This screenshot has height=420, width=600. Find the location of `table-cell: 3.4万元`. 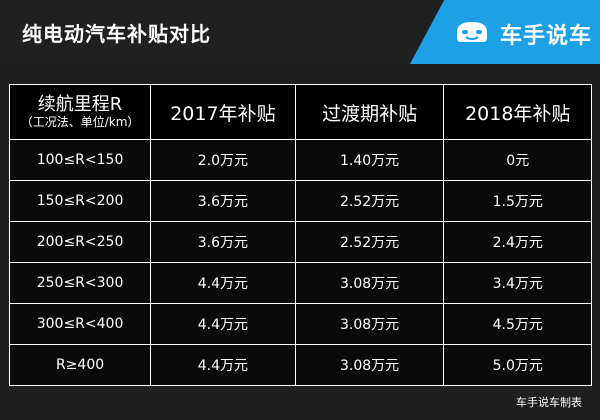

table-cell: 3.4万元 is located at coordinates (517, 283).